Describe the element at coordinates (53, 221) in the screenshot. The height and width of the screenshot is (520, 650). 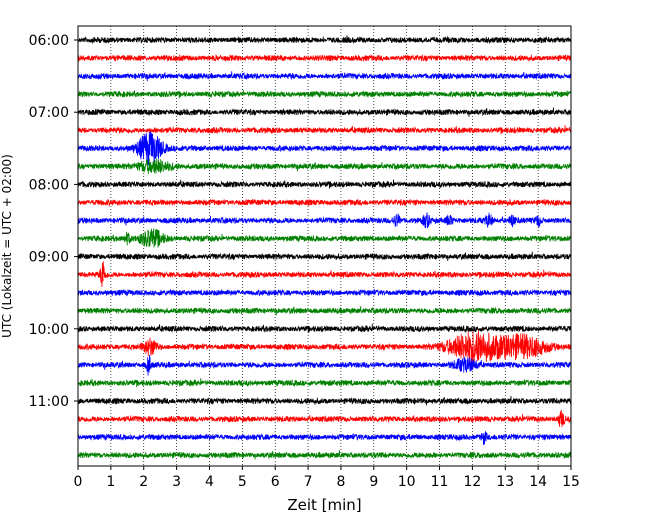
I see `y-axis-ticks: 06:00 07:00 08:00 09:00 10:00 11:00` at that location.